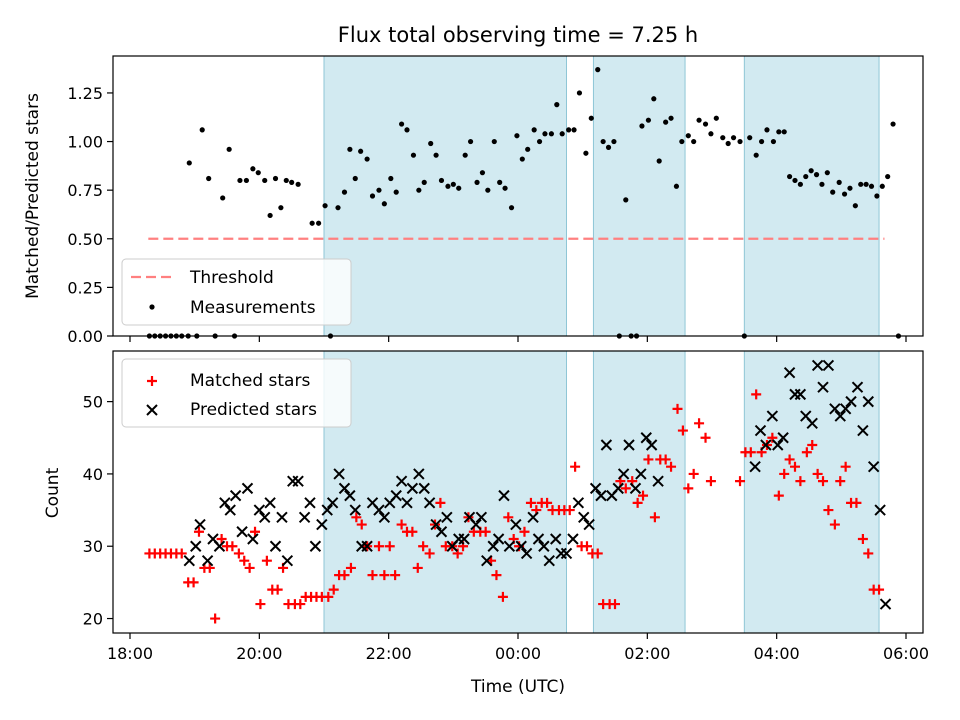 This screenshot has width=960, height=720. Describe the element at coordinates (253, 410) in the screenshot. I see `legend-predicted-label: Predicted stars` at that location.